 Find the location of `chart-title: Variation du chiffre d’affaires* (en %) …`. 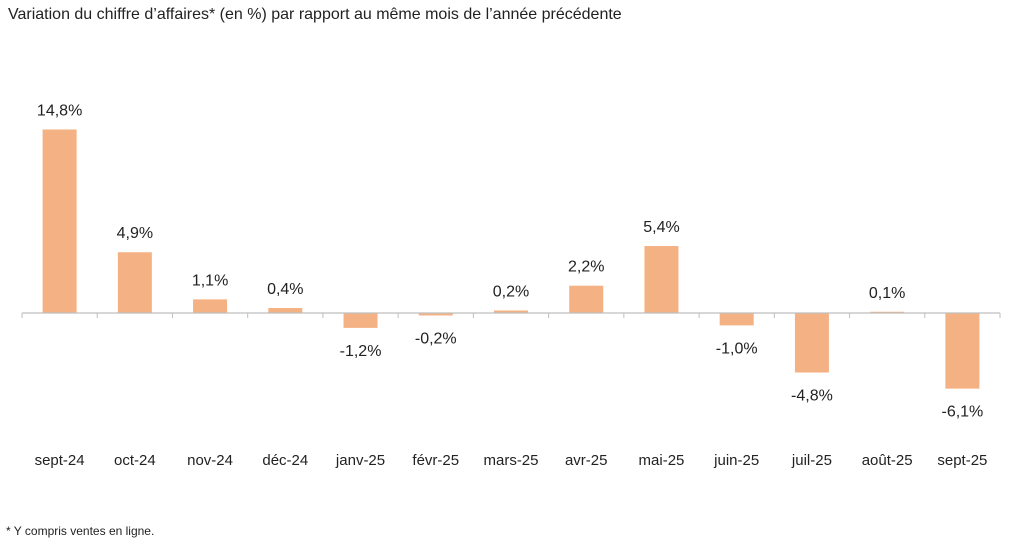

chart-title: Variation du chiffre d’affaires* (en %) … is located at coordinates (315, 14).